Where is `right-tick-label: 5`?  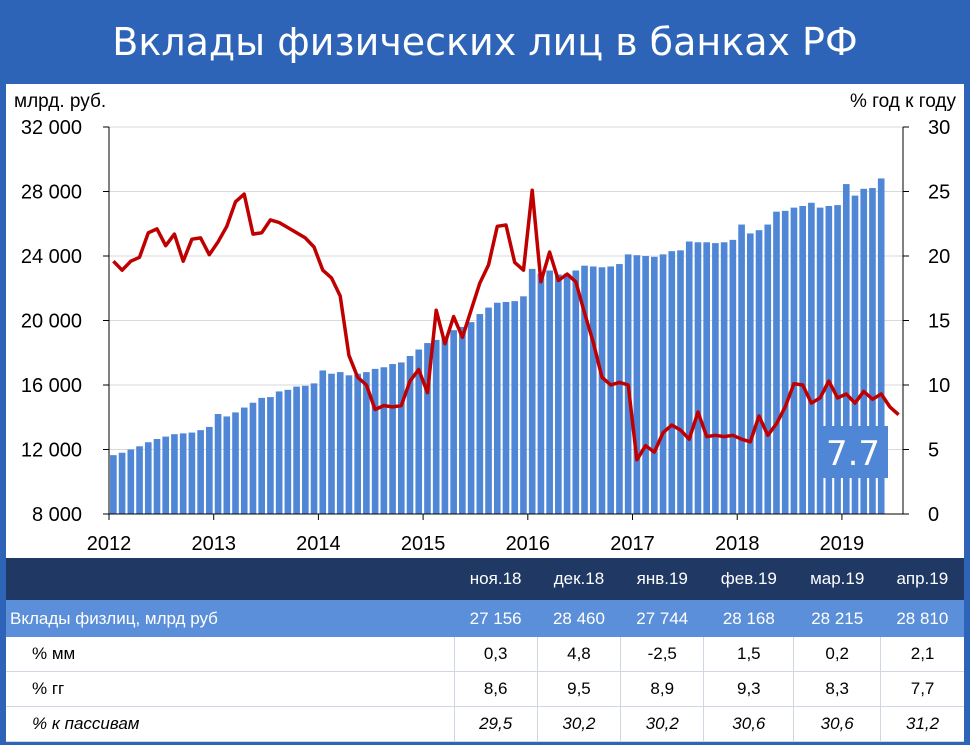 right-tick-label: 5 is located at coordinates (933, 451).